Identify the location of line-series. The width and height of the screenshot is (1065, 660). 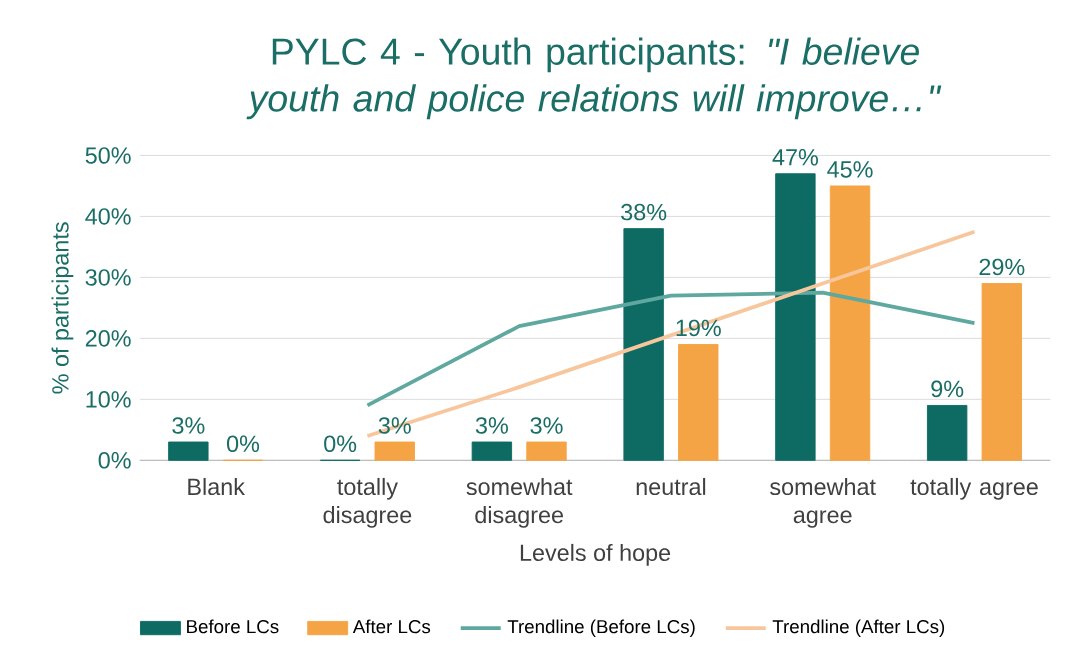
(671, 349).